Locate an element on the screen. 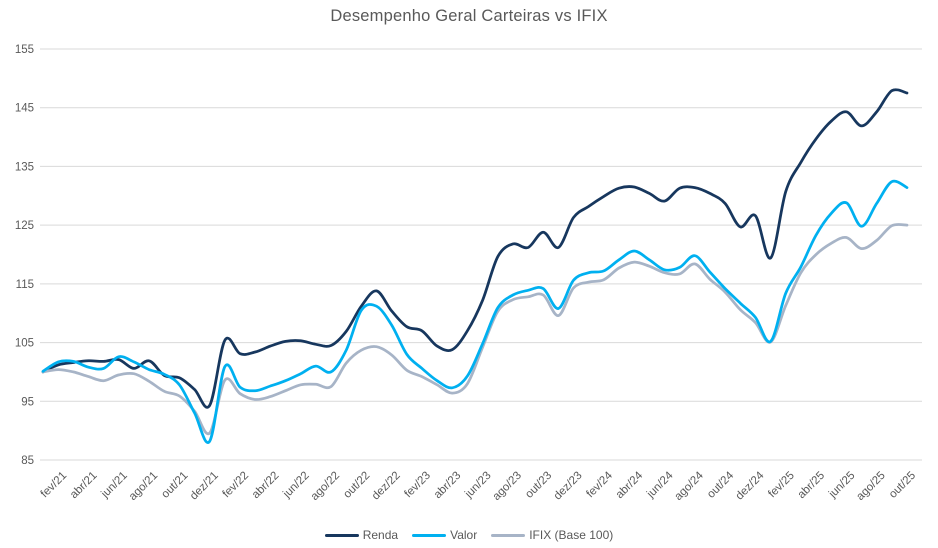  x-tick-label: jun/25 is located at coordinates (841, 485).